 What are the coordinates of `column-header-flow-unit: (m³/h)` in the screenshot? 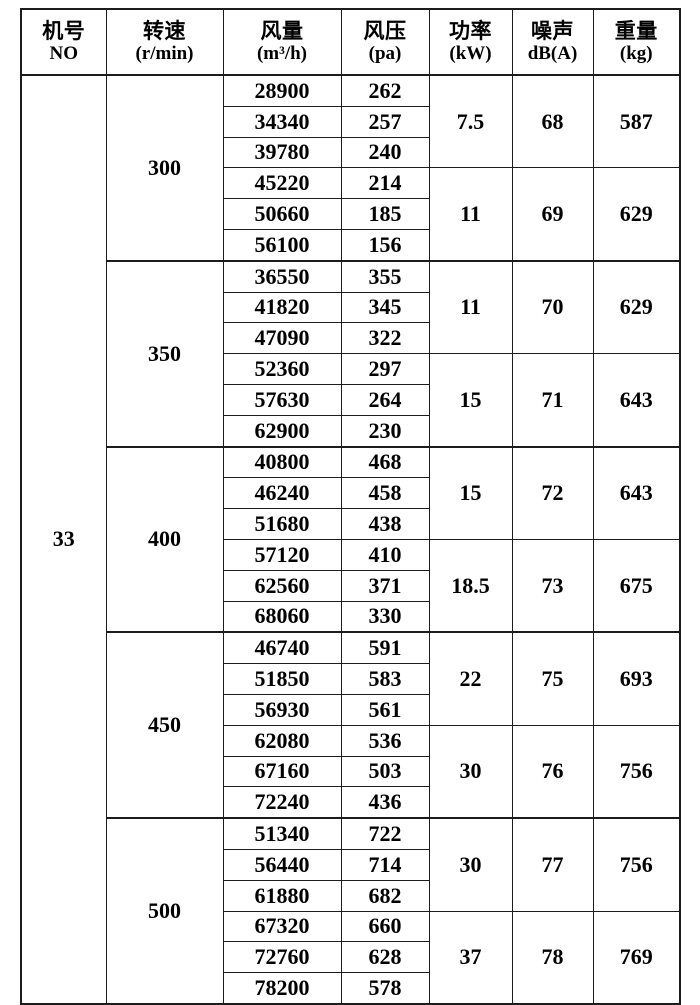 It's located at (282, 54).